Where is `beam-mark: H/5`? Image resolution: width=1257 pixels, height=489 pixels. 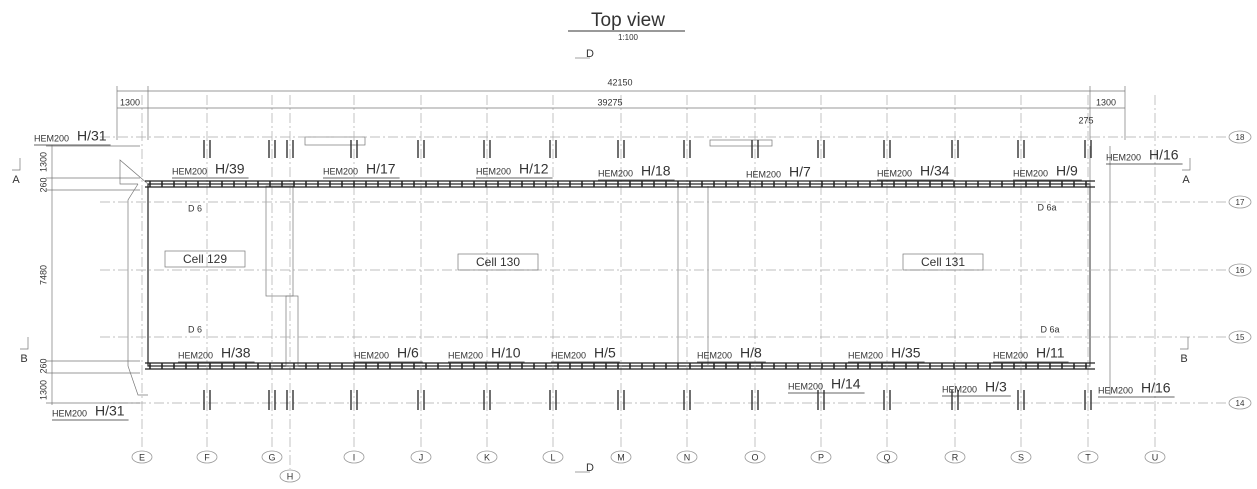
beam-mark: H/5 is located at coordinates (605, 353).